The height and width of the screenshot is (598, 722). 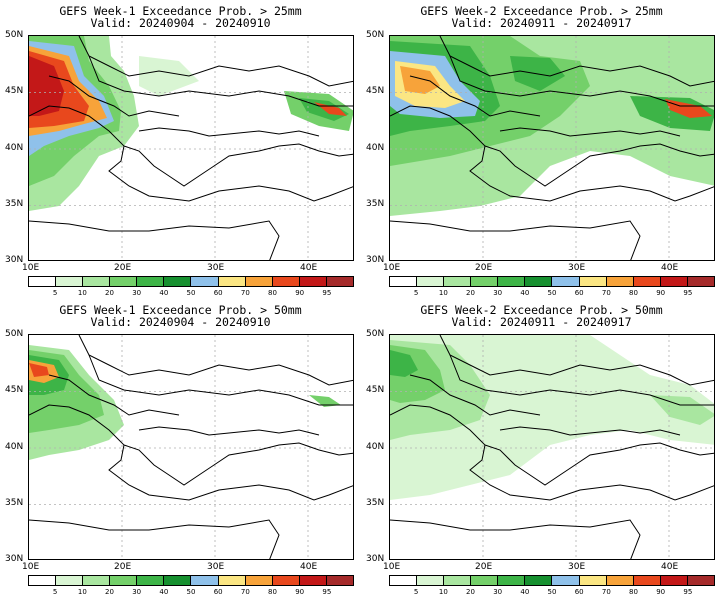 I want to click on panel-valid-dates: Valid: 20240911 - 20240917, so click(x=541, y=23).